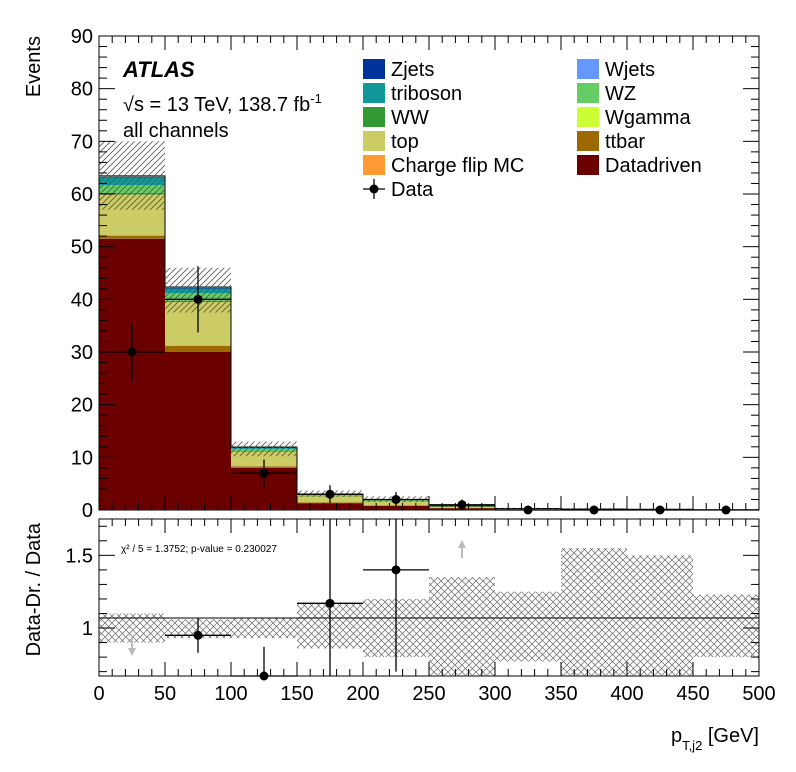 The image size is (796, 772). What do you see at coordinates (374, 165) in the screenshot?
I see `legend-swatch-charge-flip-mc` at bounding box center [374, 165].